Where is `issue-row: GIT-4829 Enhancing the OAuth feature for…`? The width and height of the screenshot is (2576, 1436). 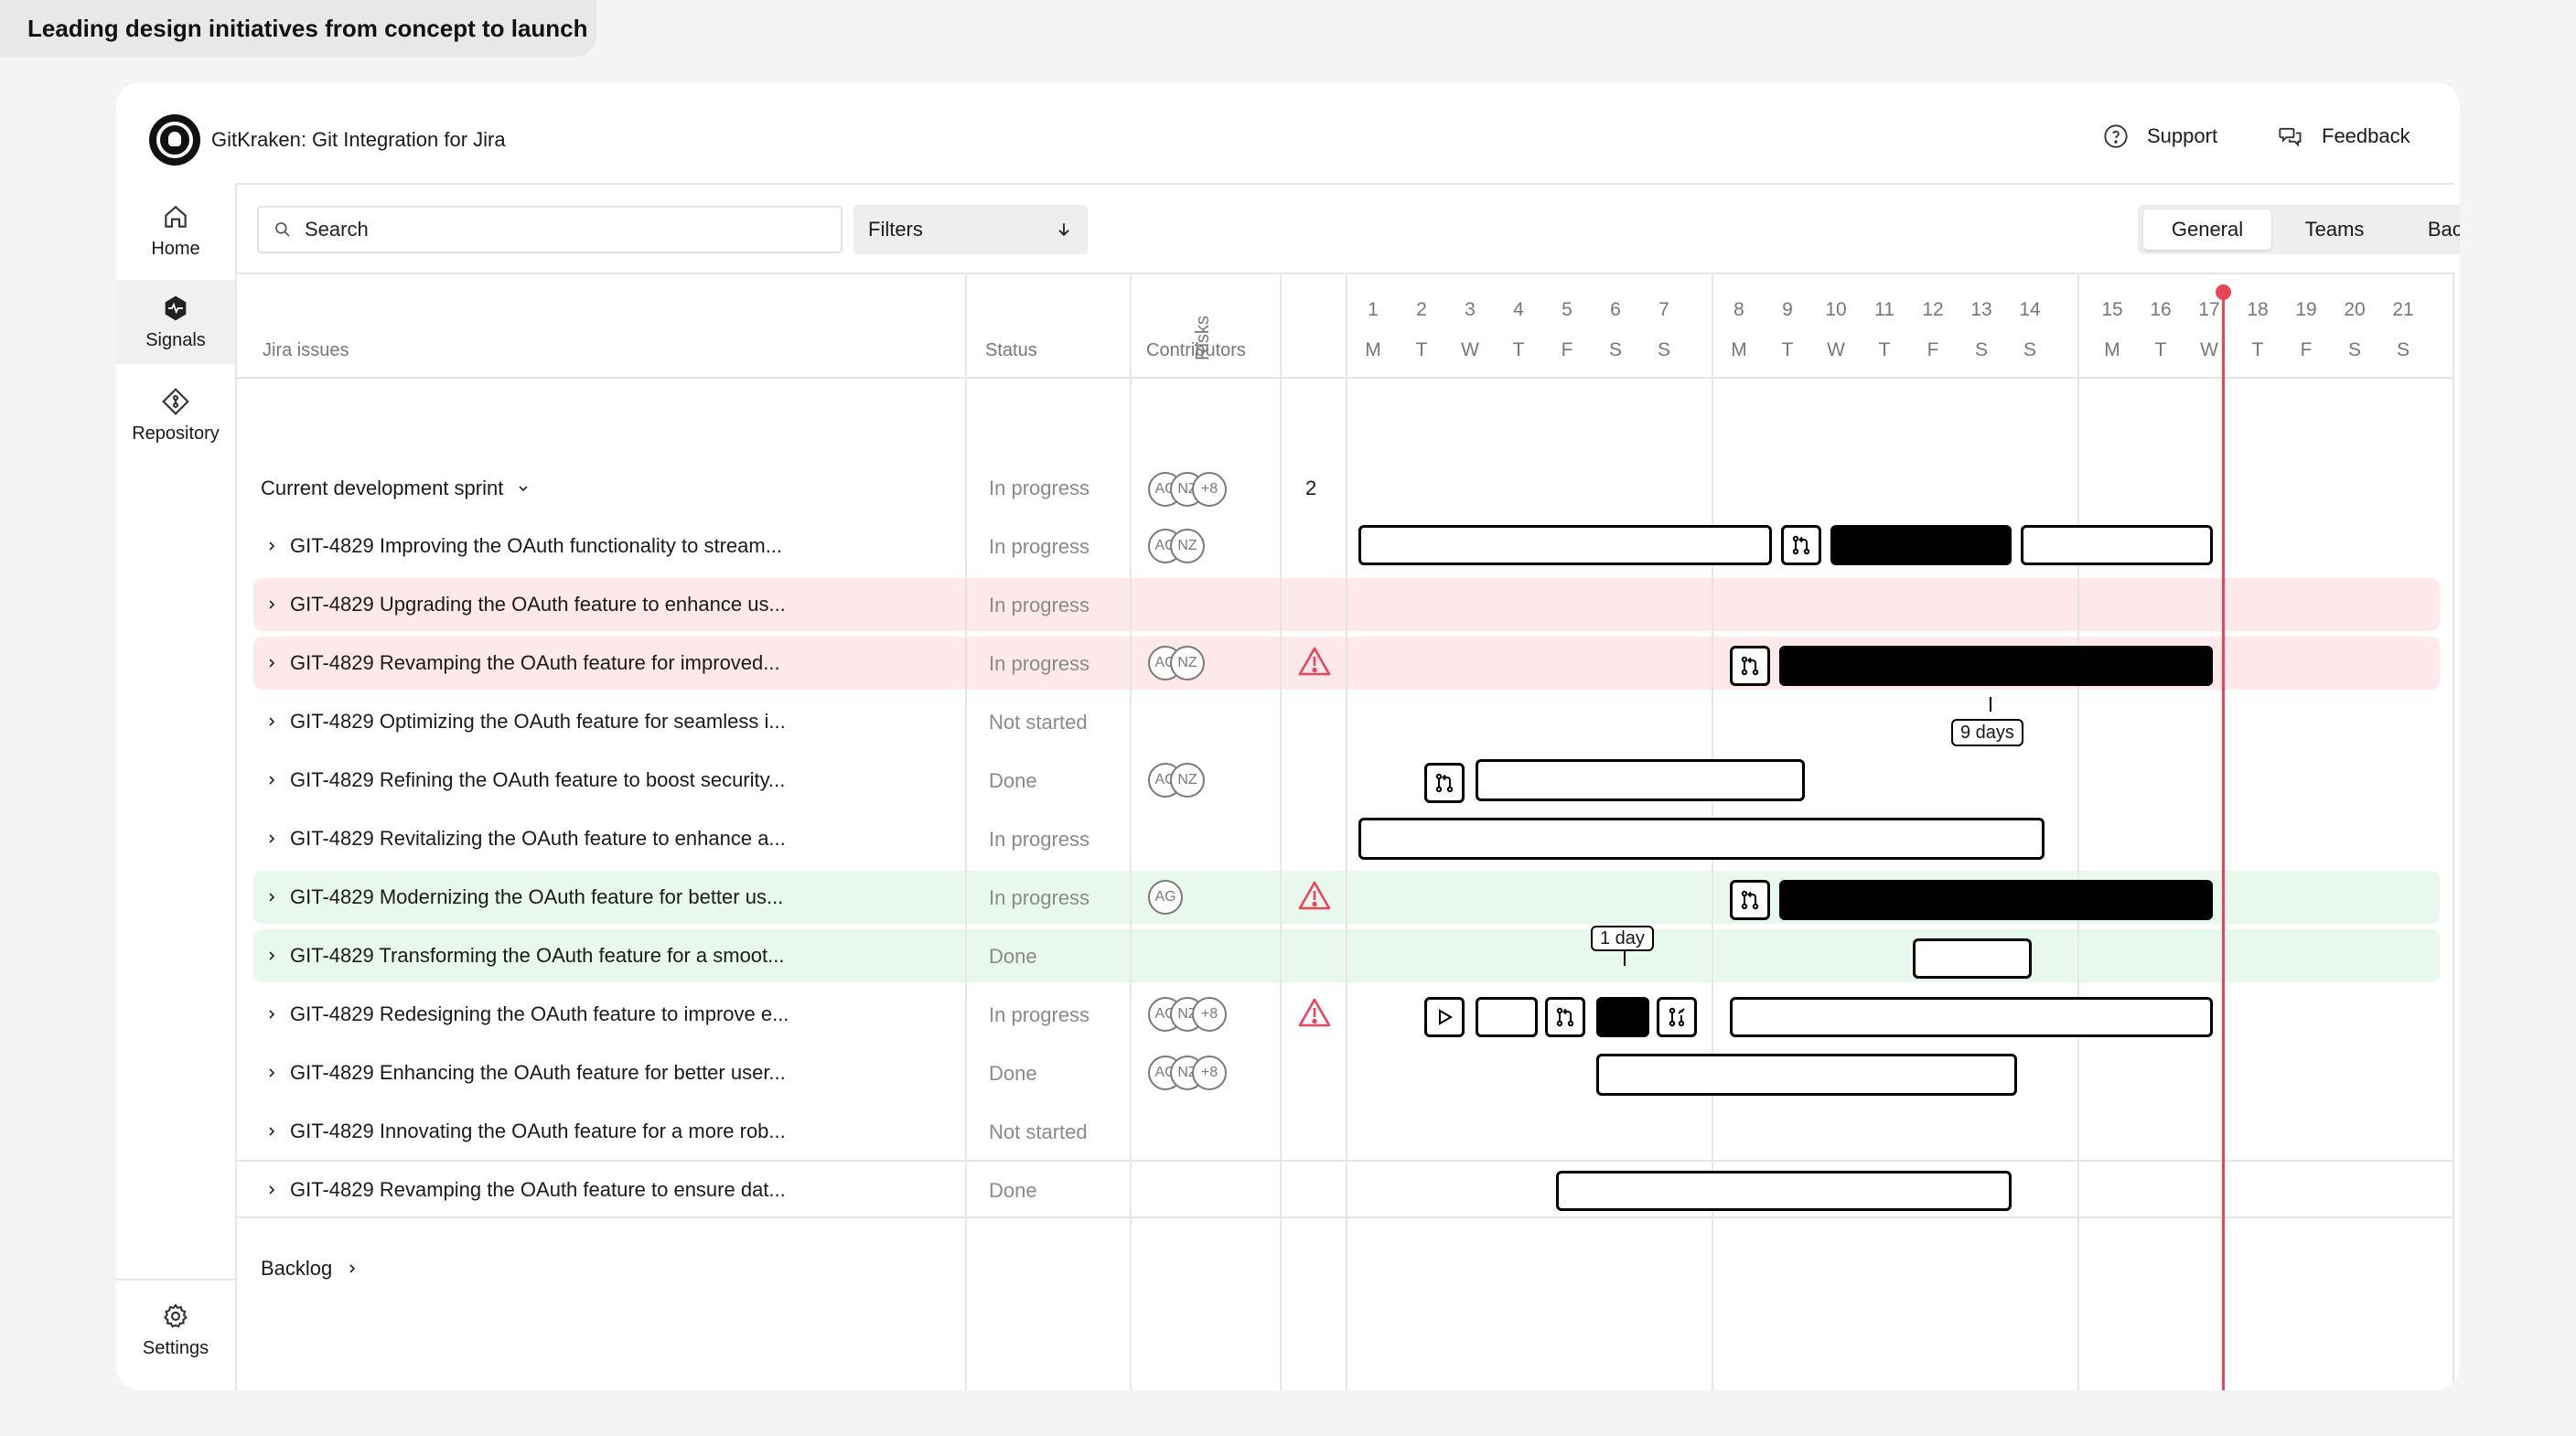 issue-row: GIT-4829 Enhancing the OAuth feature for… is located at coordinates (525, 1073).